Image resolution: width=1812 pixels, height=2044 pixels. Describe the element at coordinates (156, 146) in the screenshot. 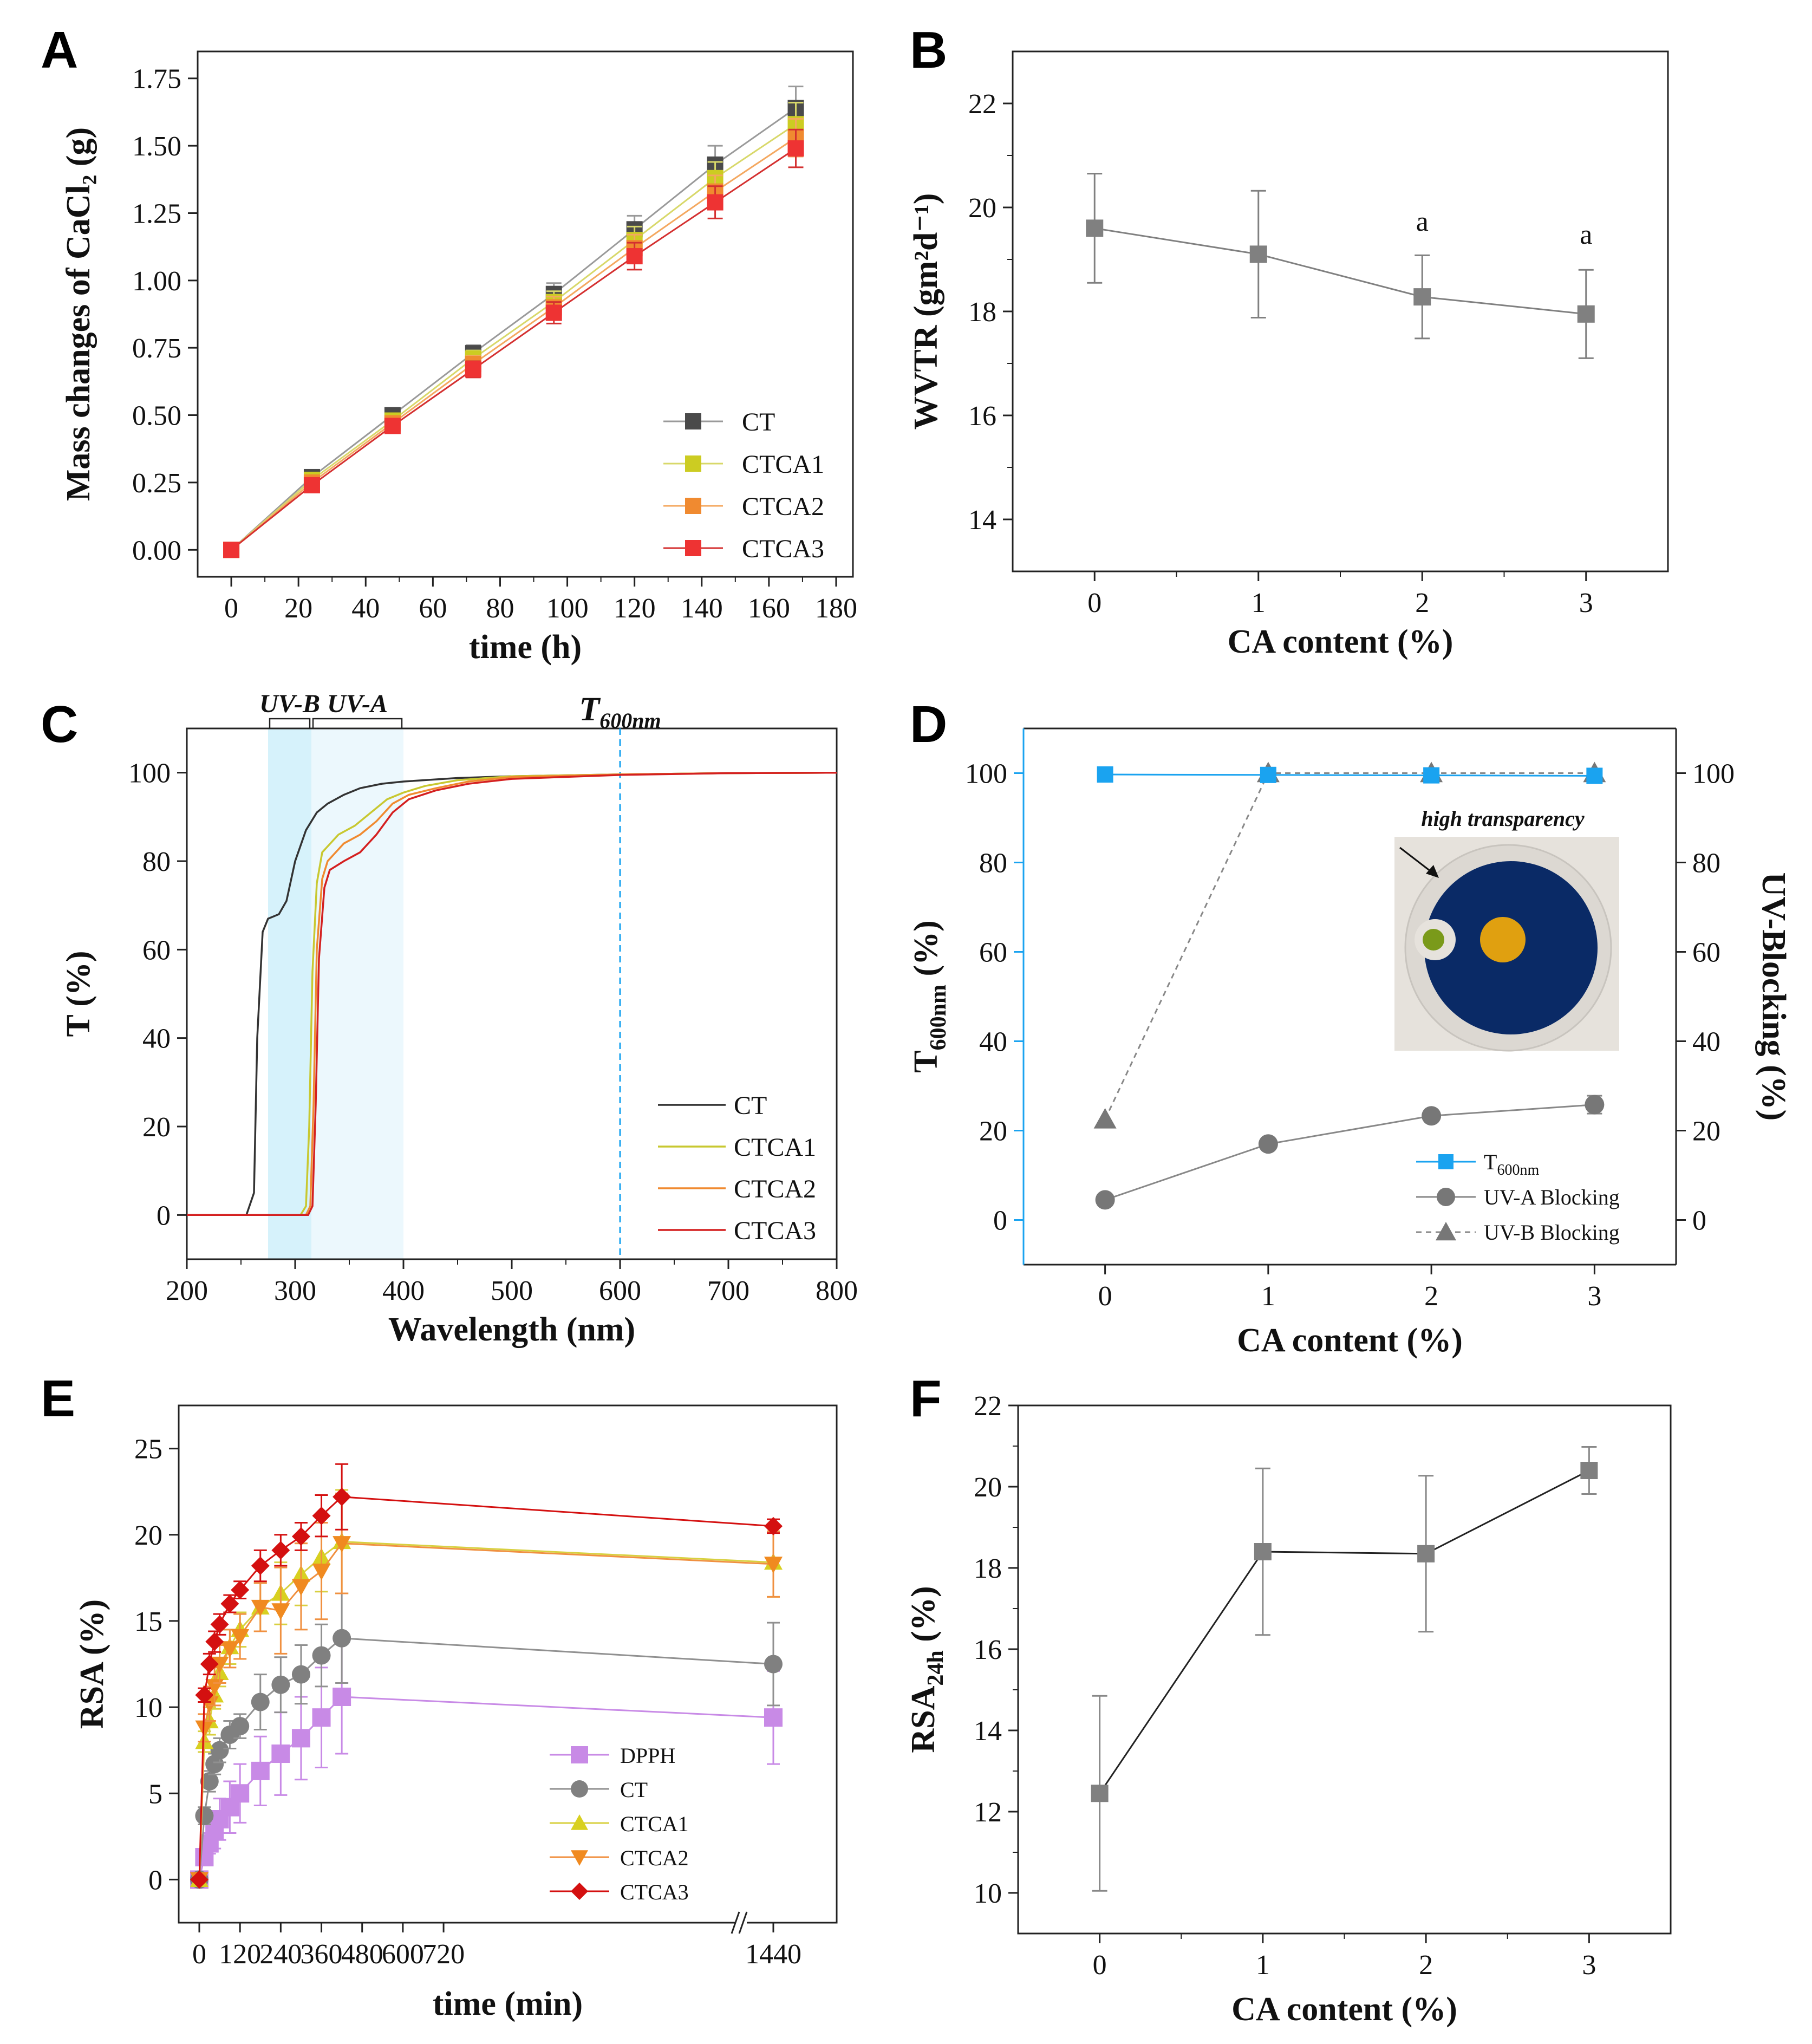

I see `panel-a-ytick-label: 1.50` at that location.